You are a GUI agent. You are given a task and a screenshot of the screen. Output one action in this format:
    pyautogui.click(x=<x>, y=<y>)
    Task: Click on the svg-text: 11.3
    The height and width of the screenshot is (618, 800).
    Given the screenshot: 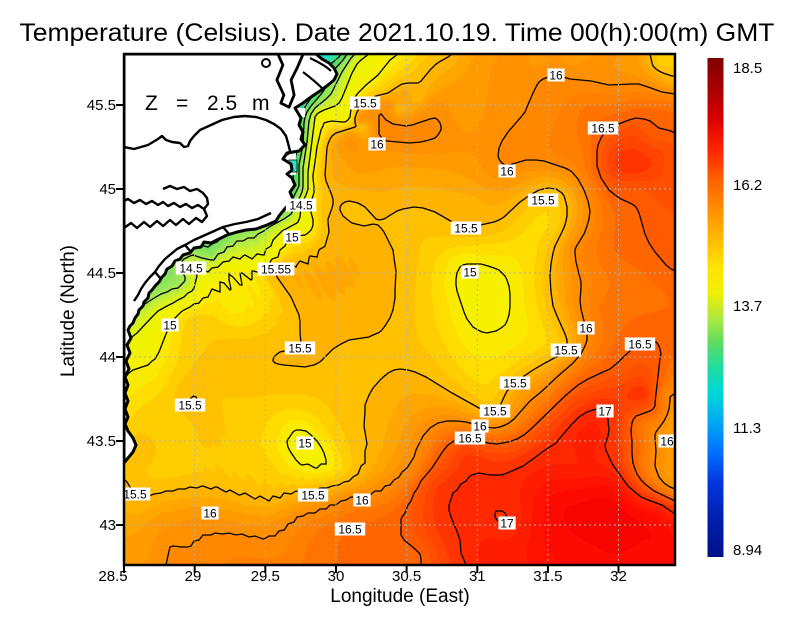 What is the action you would take?
    pyautogui.click(x=747, y=428)
    